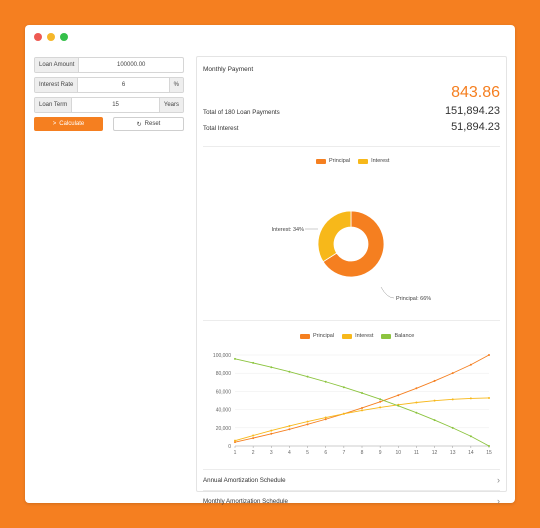 This screenshot has height=528, width=540. I want to click on y-tick-label: 40,000, so click(224, 411).